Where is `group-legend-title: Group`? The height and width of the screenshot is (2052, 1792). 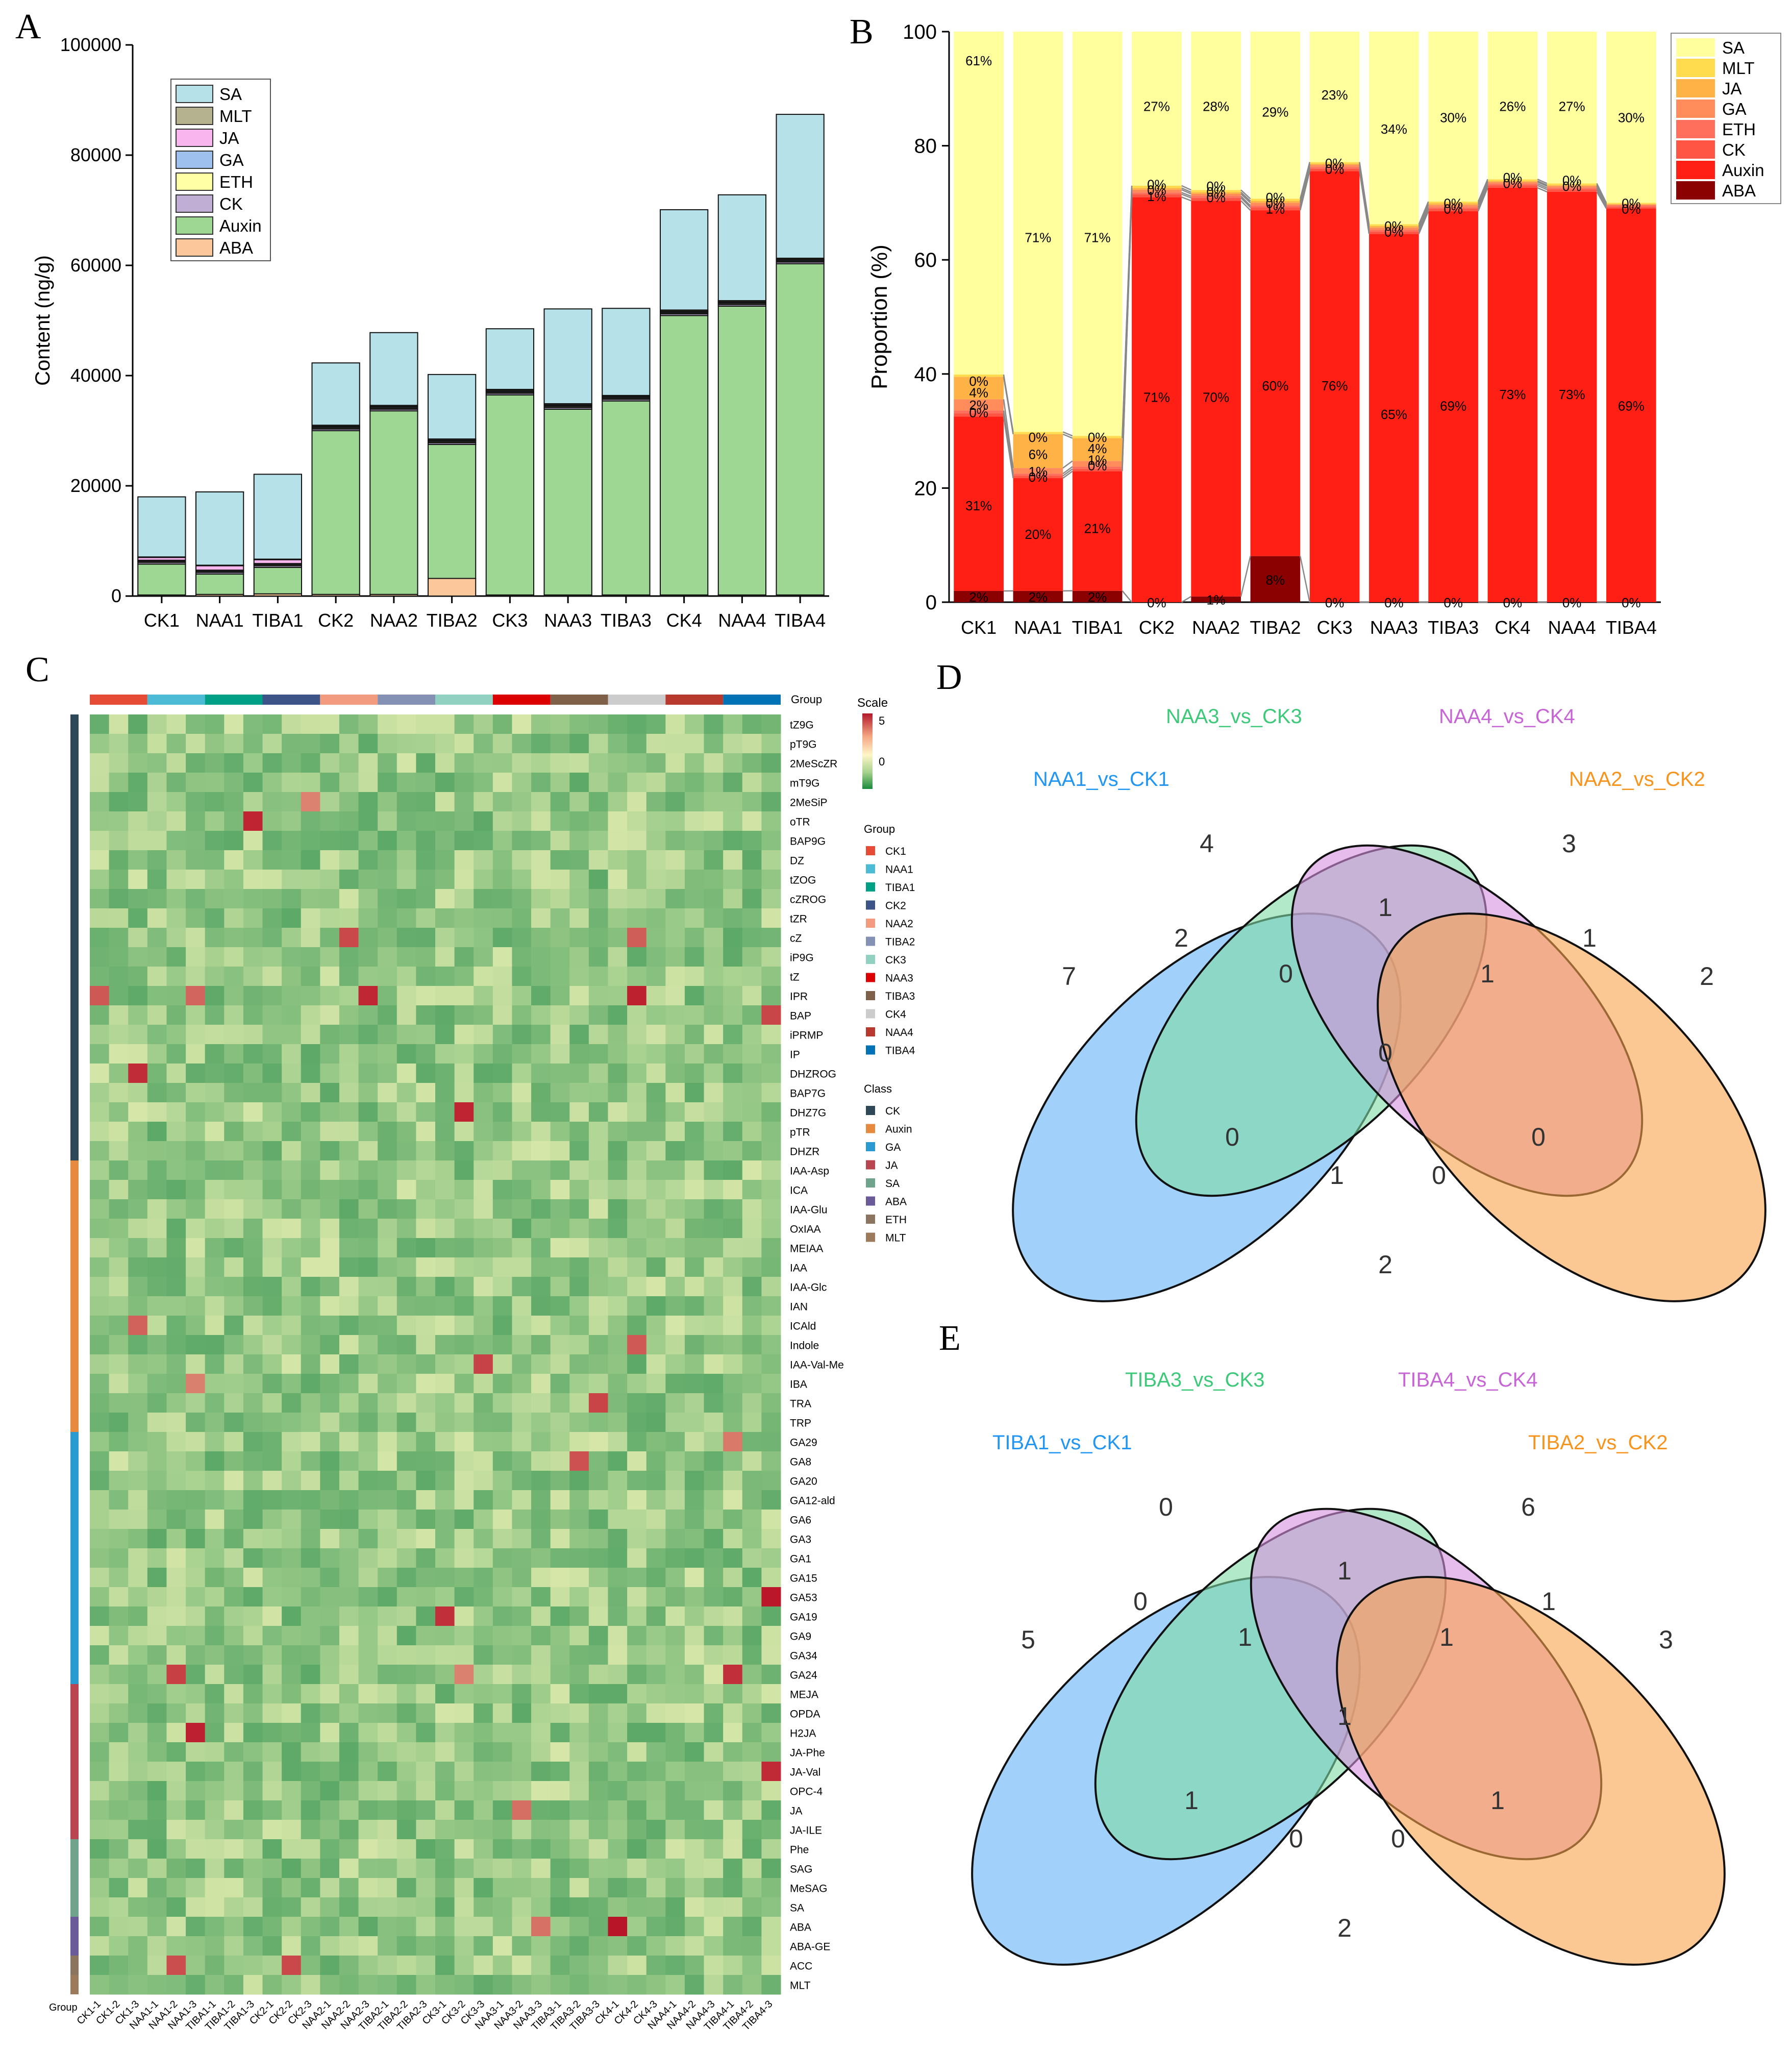
group-legend-title: Group is located at coordinates (880, 829).